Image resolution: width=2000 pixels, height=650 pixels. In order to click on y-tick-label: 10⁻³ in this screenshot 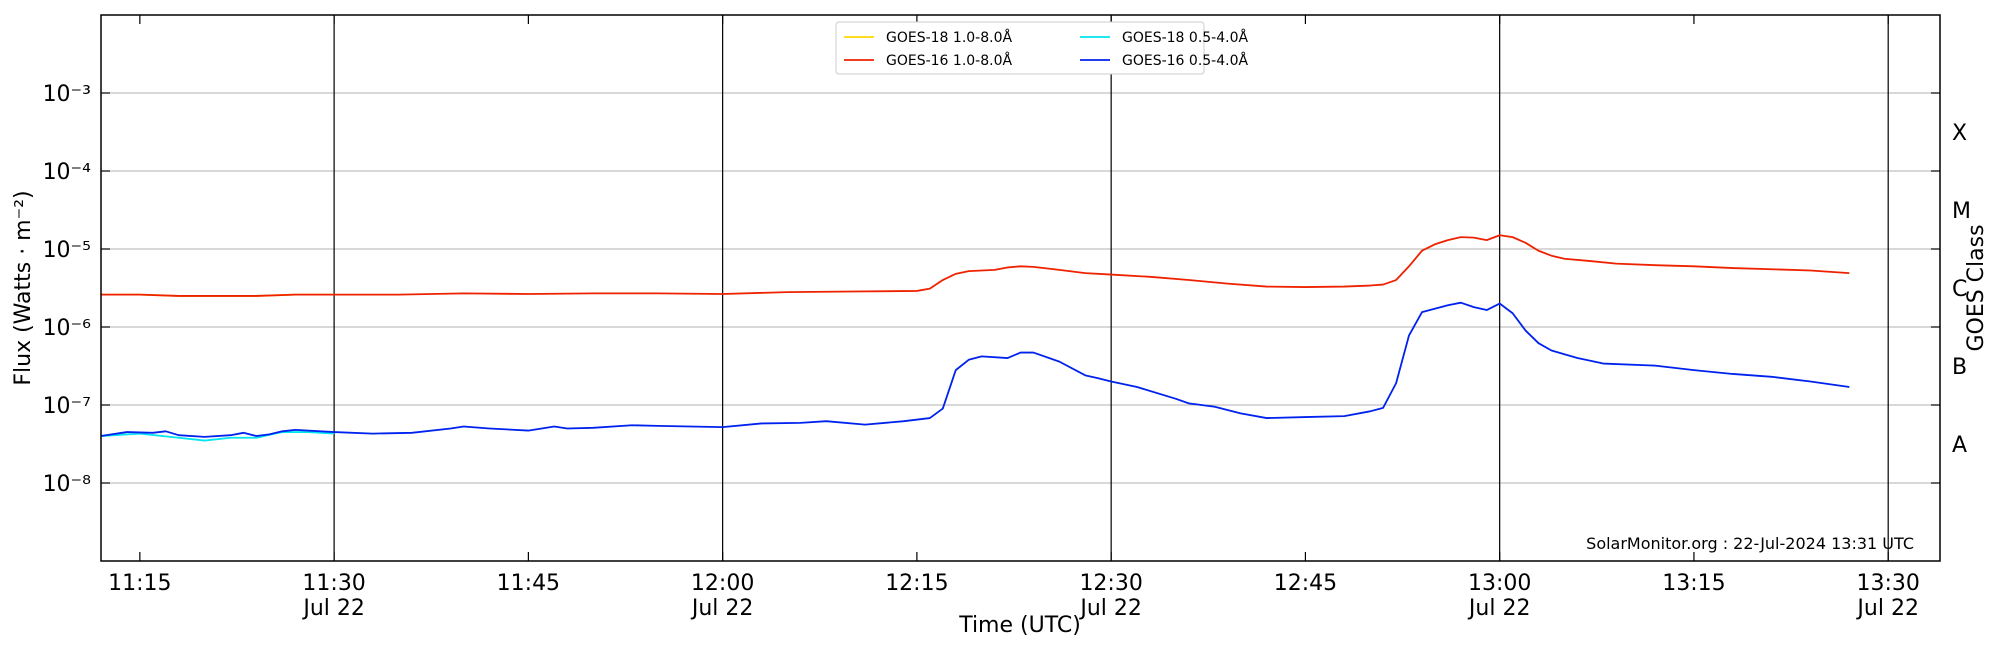, I will do `click(67, 94)`.